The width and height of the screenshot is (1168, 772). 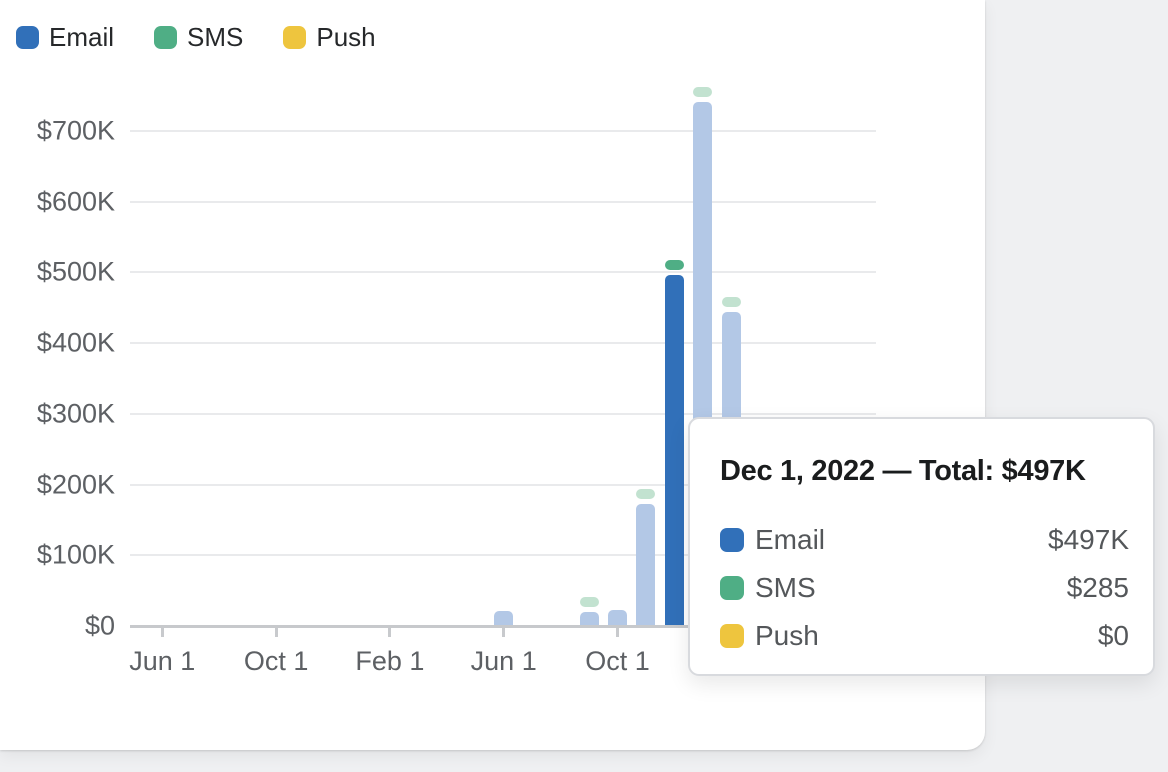 I want to click on bar-email-dec-1-2022, so click(x=674, y=450).